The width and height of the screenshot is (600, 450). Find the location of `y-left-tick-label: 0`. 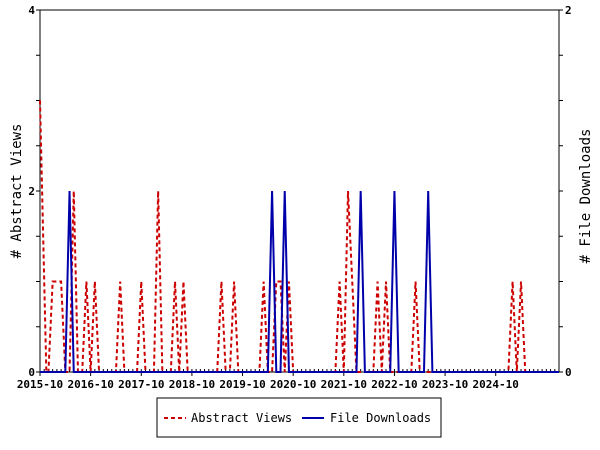

y-left-tick-label: 0 is located at coordinates (31, 372).